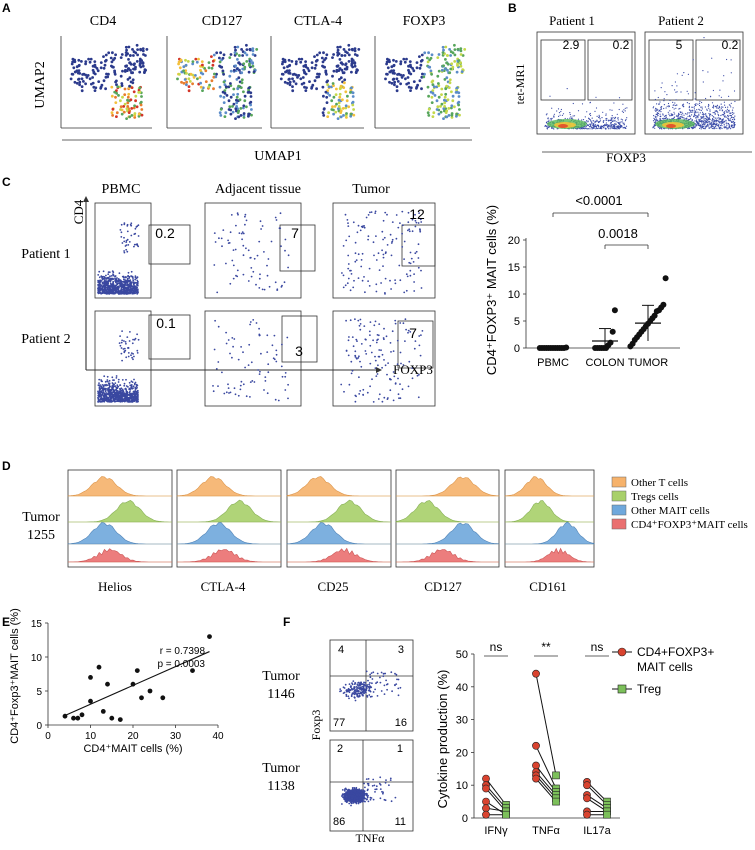 The width and height of the screenshot is (755, 850). Describe the element at coordinates (141, 698) in the screenshot. I see `e-point` at that location.